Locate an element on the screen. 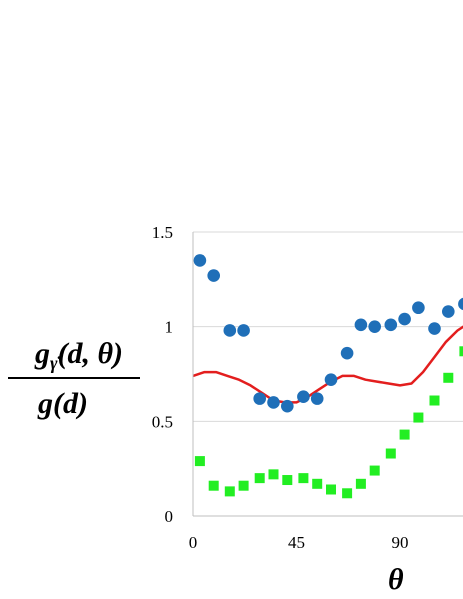 The image size is (463, 599). y-tick-label-3: 1.5 is located at coordinates (162, 232).